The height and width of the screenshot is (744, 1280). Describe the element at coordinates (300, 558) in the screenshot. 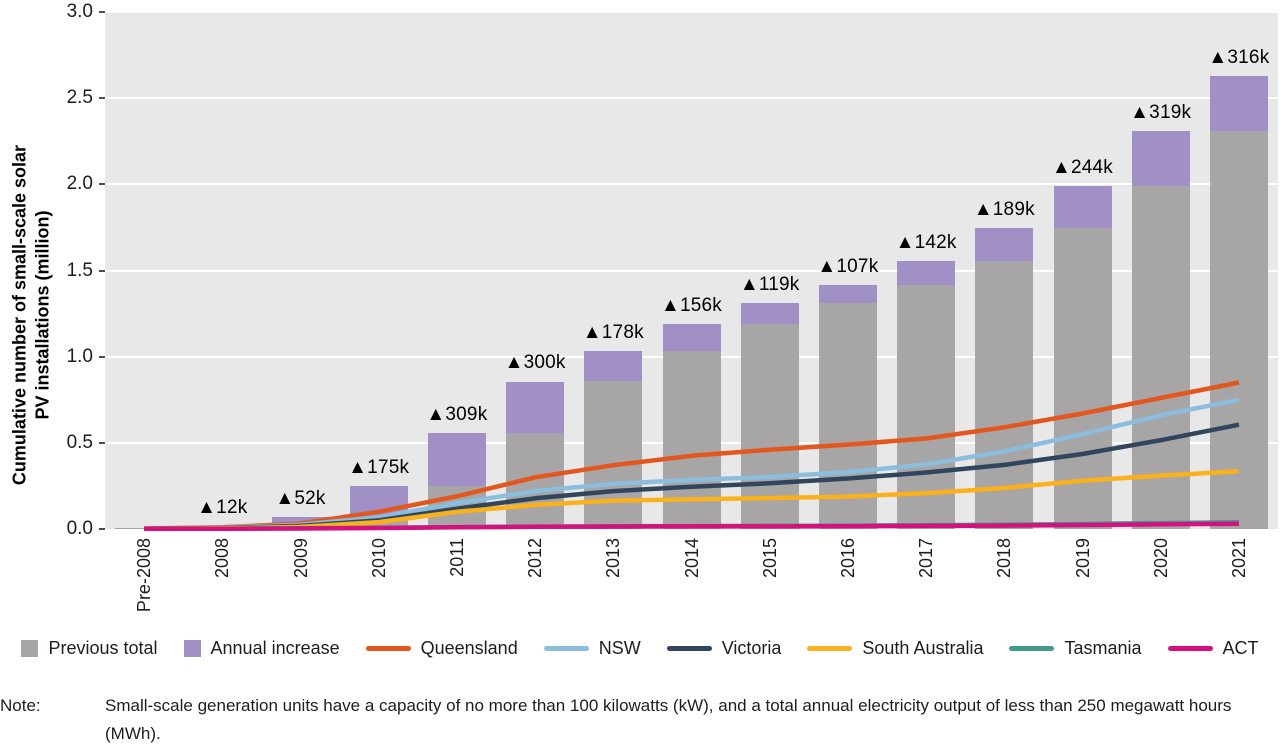

I see `x-tick-label-2009: 2009` at that location.